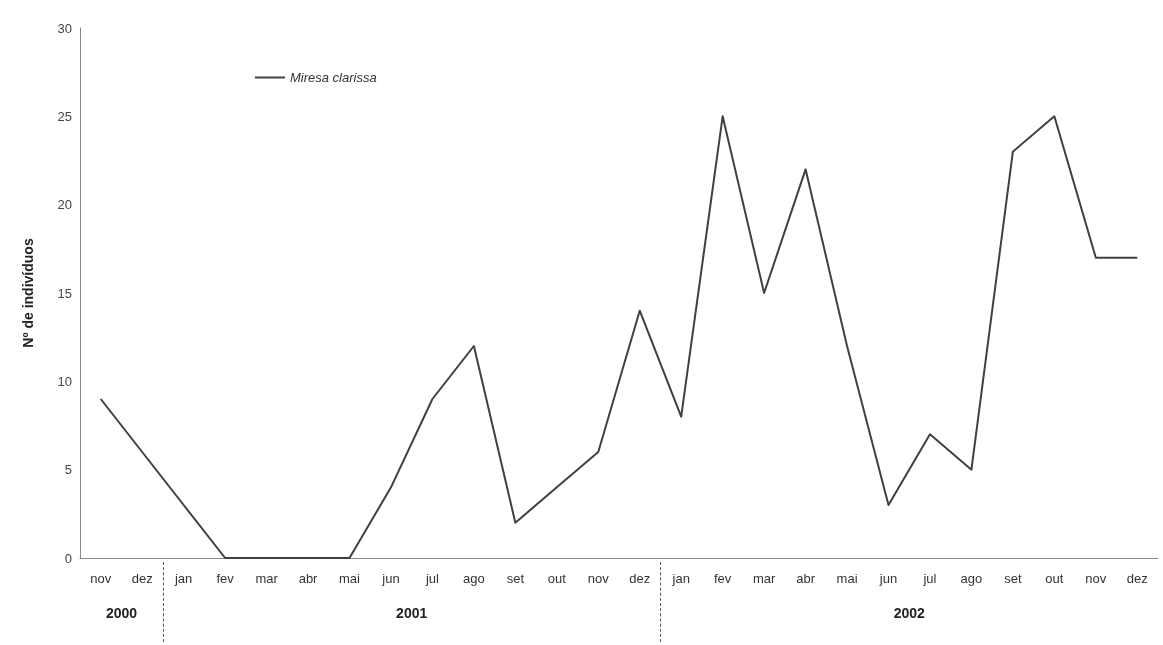  What do you see at coordinates (68, 470) in the screenshot?
I see `y-tick-label: 5` at bounding box center [68, 470].